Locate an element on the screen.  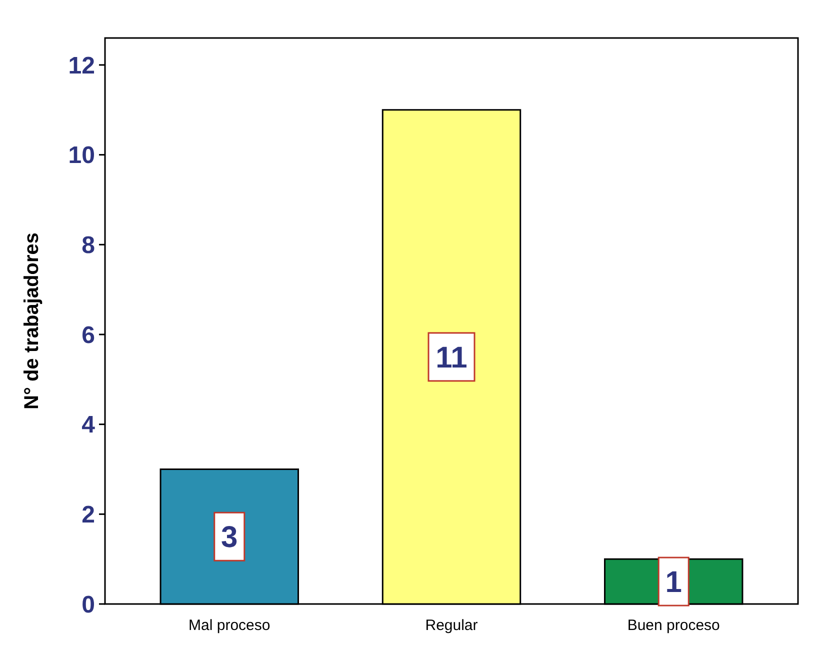
y-tick-label: 6 is located at coordinates (88, 335).